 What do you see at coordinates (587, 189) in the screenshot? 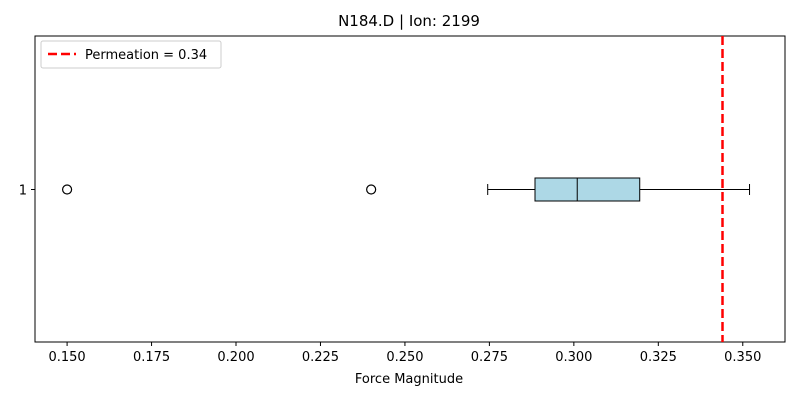
I see `box-iqr` at bounding box center [587, 189].